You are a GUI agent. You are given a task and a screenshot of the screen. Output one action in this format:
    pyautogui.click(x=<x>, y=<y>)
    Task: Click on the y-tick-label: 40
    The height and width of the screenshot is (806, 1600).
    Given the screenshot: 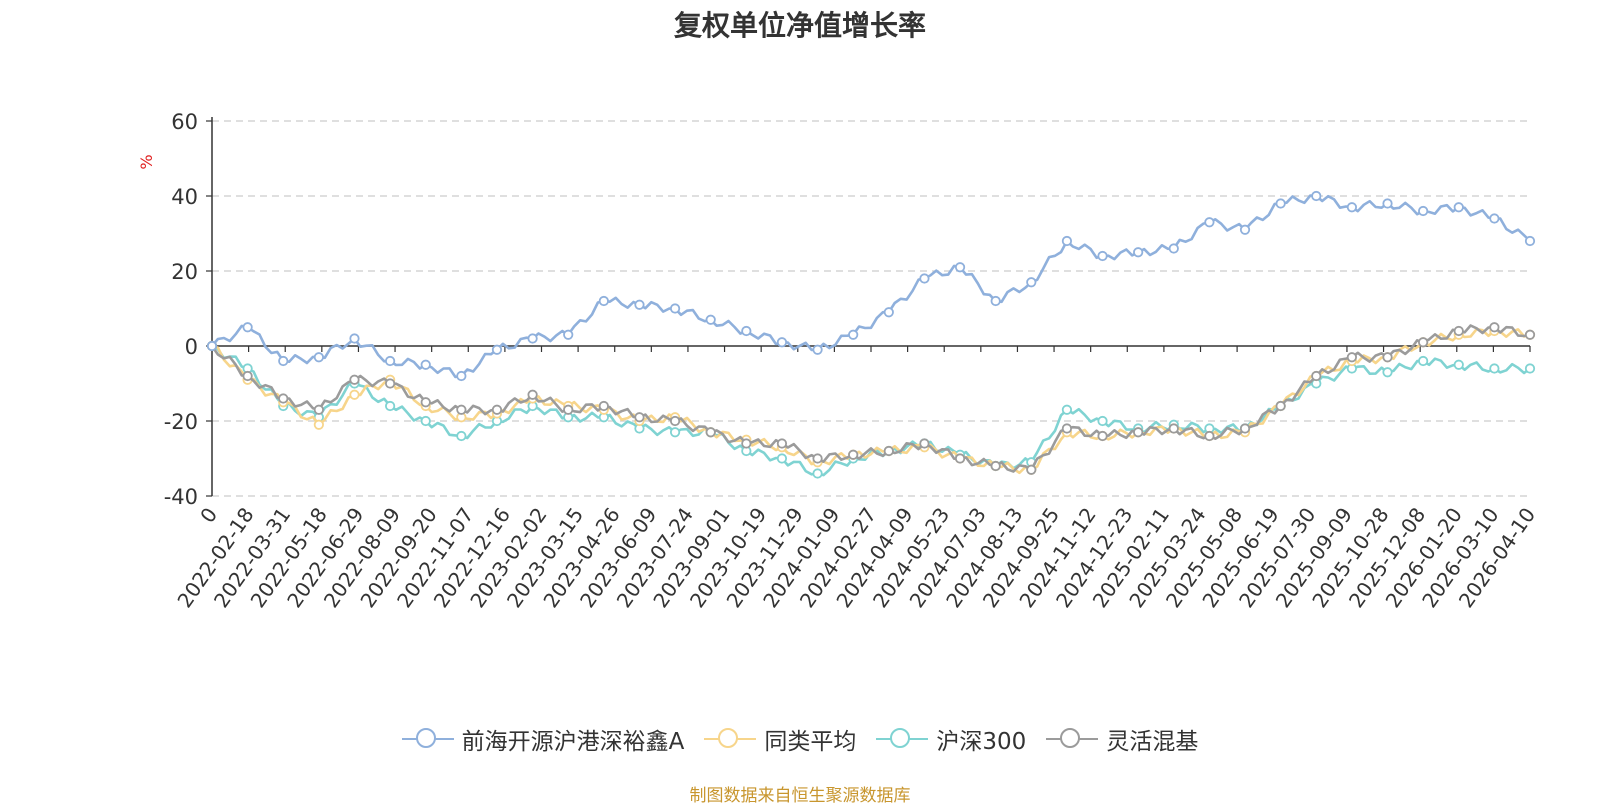 What is the action you would take?
    pyautogui.click(x=184, y=197)
    